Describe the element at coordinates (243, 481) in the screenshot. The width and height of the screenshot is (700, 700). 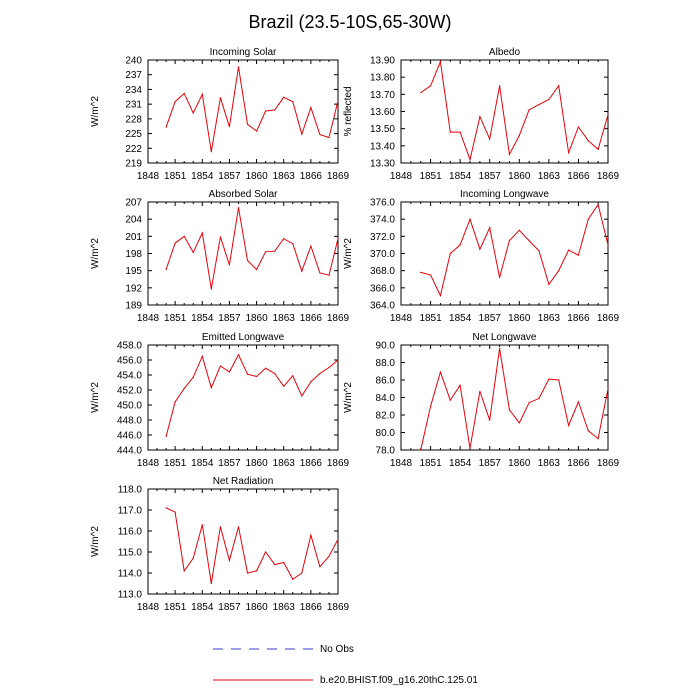
I see `panel-title: Net Radiation` at that location.